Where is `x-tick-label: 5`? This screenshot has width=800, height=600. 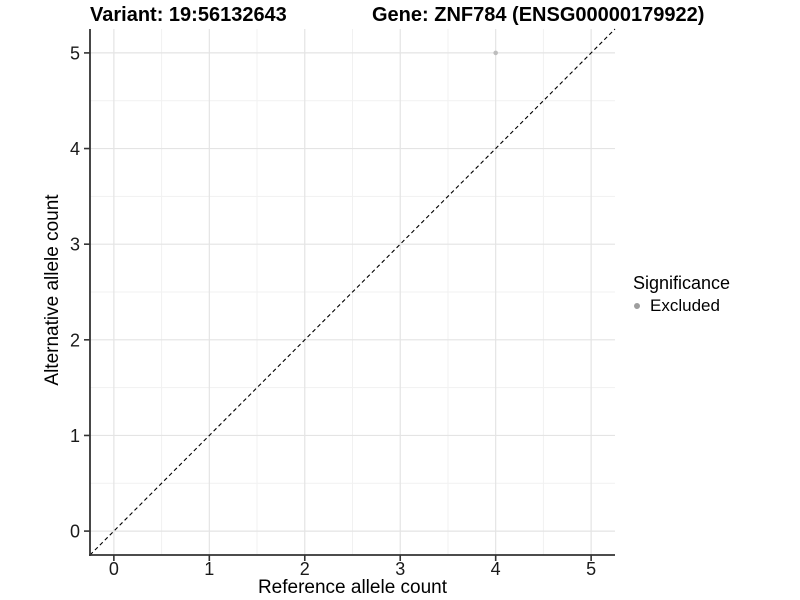 x-tick-label: 5 is located at coordinates (591, 569).